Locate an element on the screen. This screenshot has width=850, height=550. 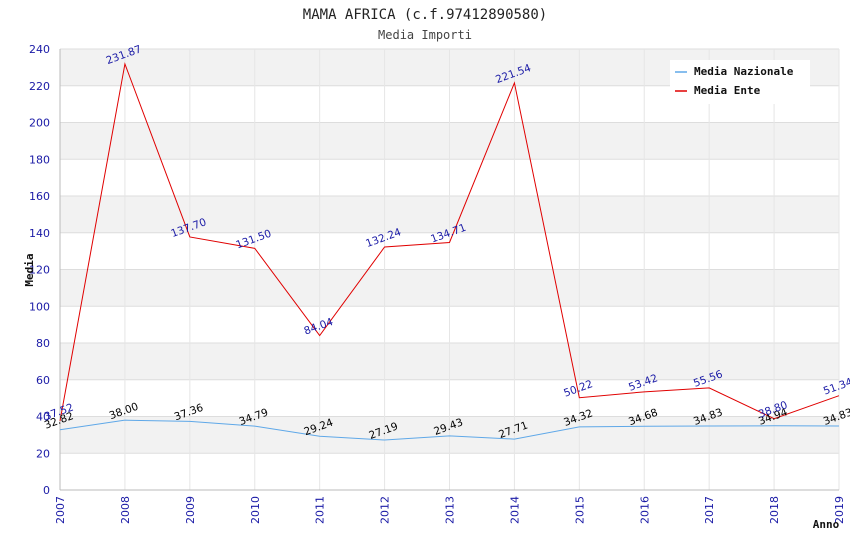
legend: Media Nazionale Media Ente is located at coordinates (740, 82).